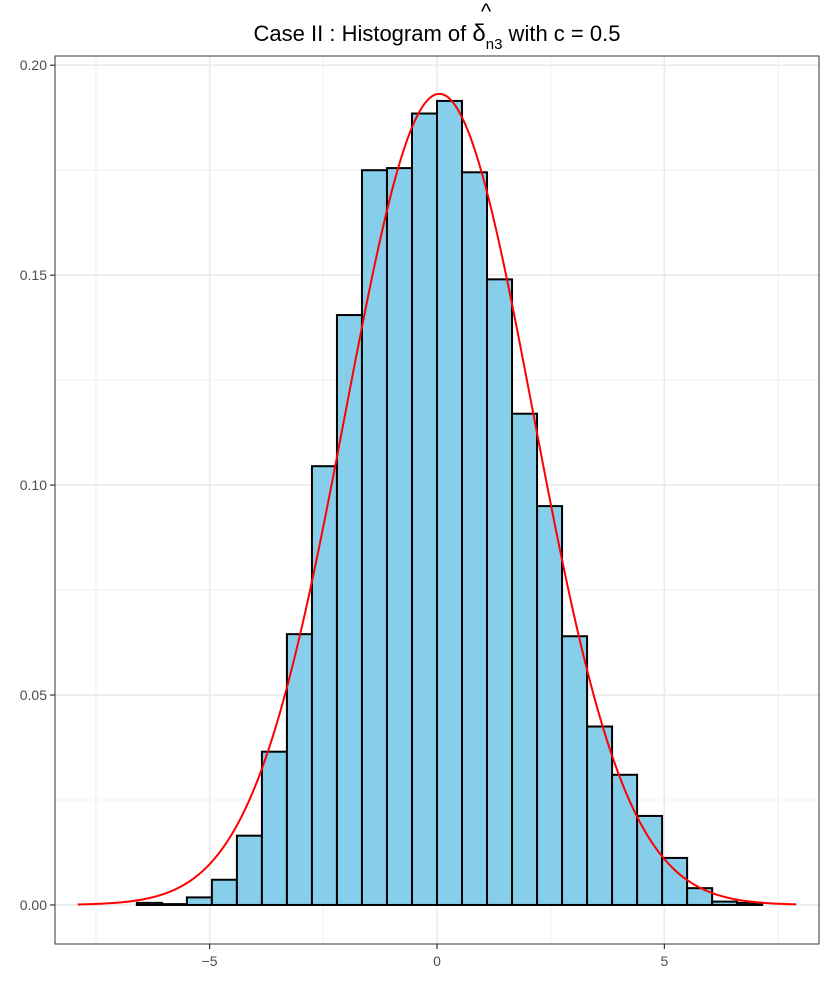  Describe the element at coordinates (33, 905) in the screenshot. I see `y-axis-tick-label: 0.00` at that location.